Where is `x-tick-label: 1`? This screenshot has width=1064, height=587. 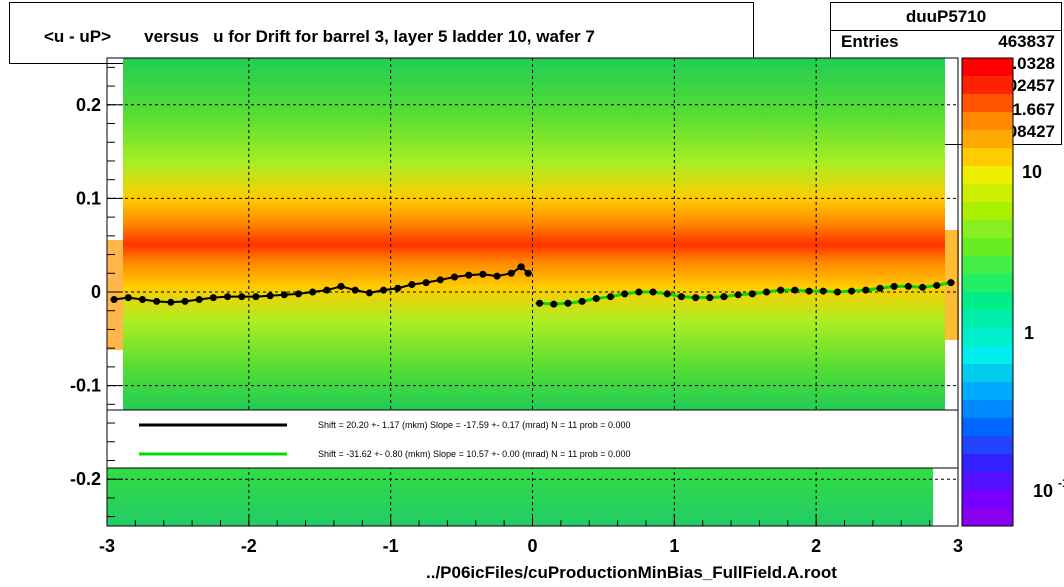
x-tick-label: 1 is located at coordinates (674, 546).